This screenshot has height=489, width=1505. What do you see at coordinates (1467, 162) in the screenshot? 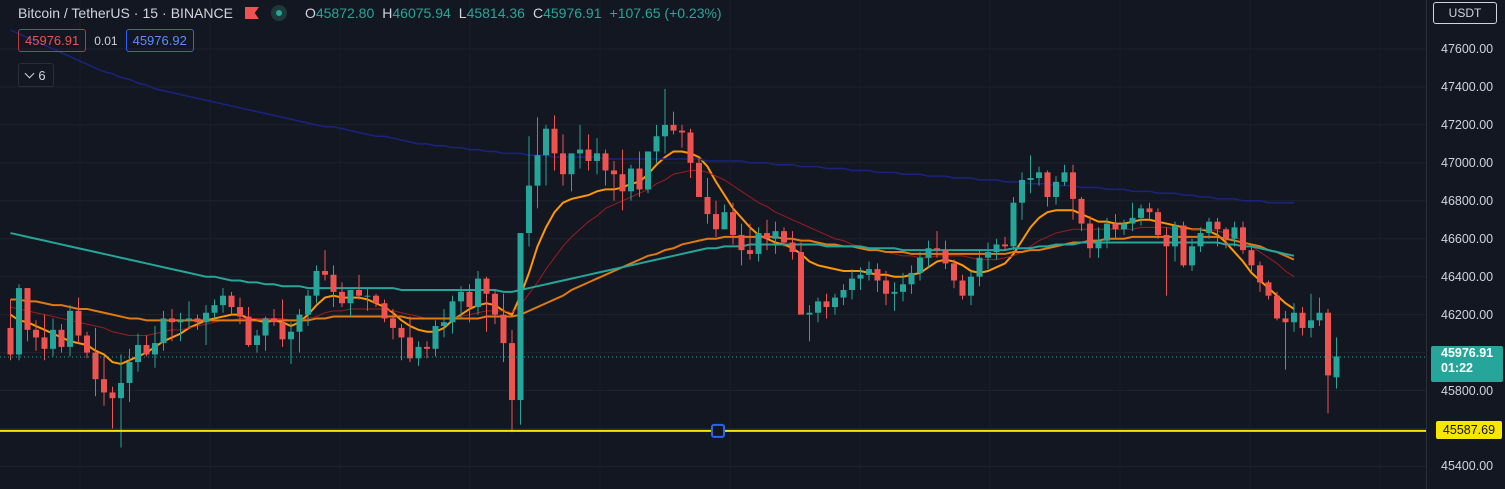
I see `price-tick-label: 47000.00` at bounding box center [1467, 162].